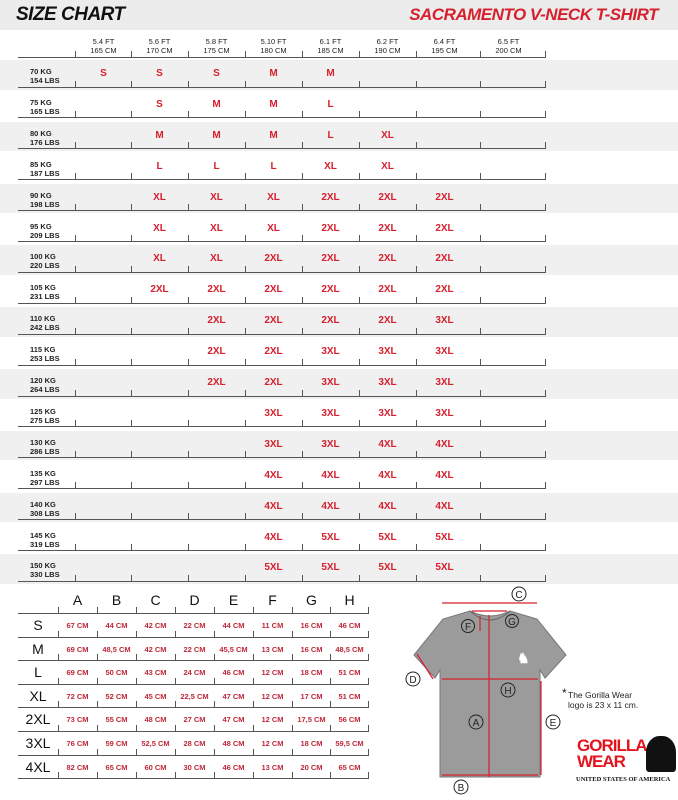  I want to click on height-header: 6.4 FT 195 CM, so click(444, 46).